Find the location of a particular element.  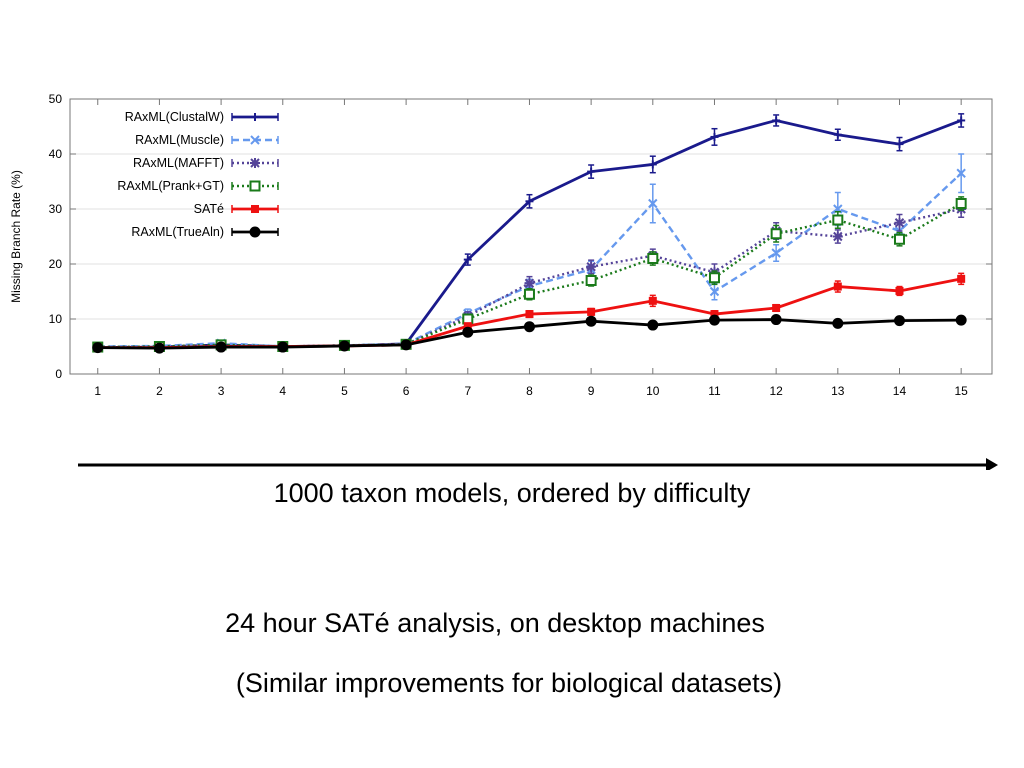

y-tick-label: 50 is located at coordinates (56, 99).